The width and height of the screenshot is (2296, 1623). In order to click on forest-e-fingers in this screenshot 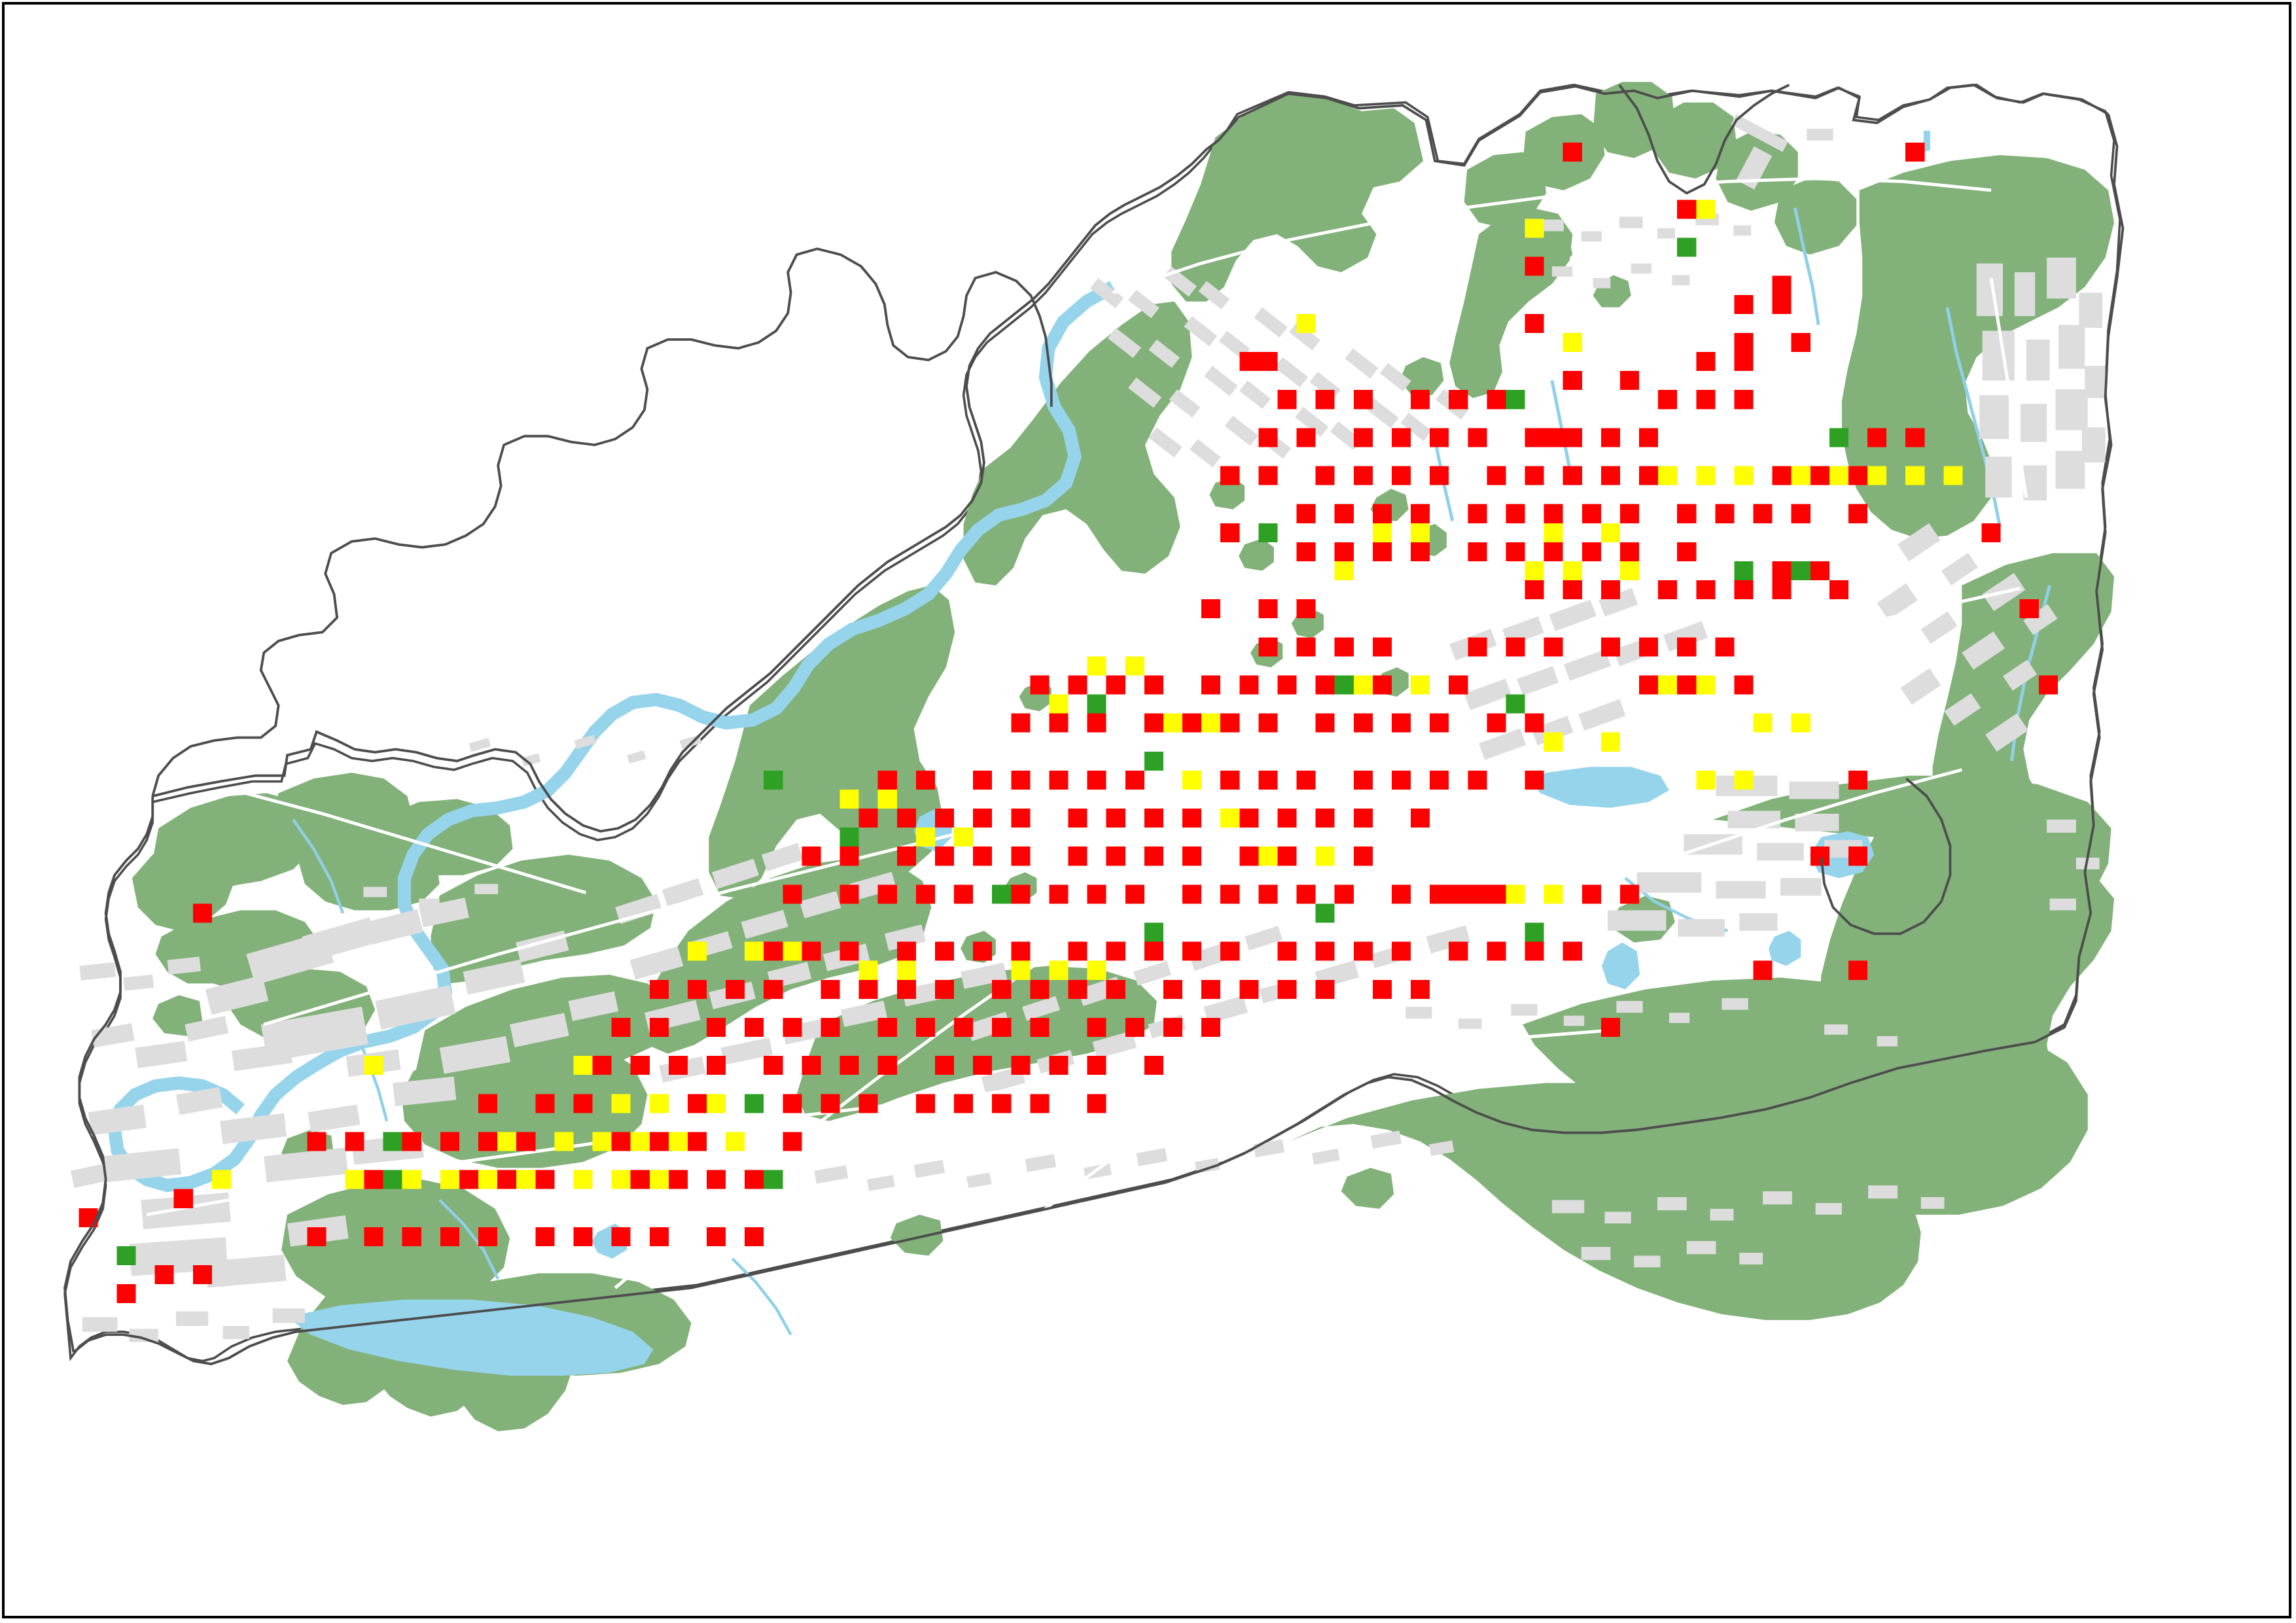, I will do `click(2047, 1000)`.